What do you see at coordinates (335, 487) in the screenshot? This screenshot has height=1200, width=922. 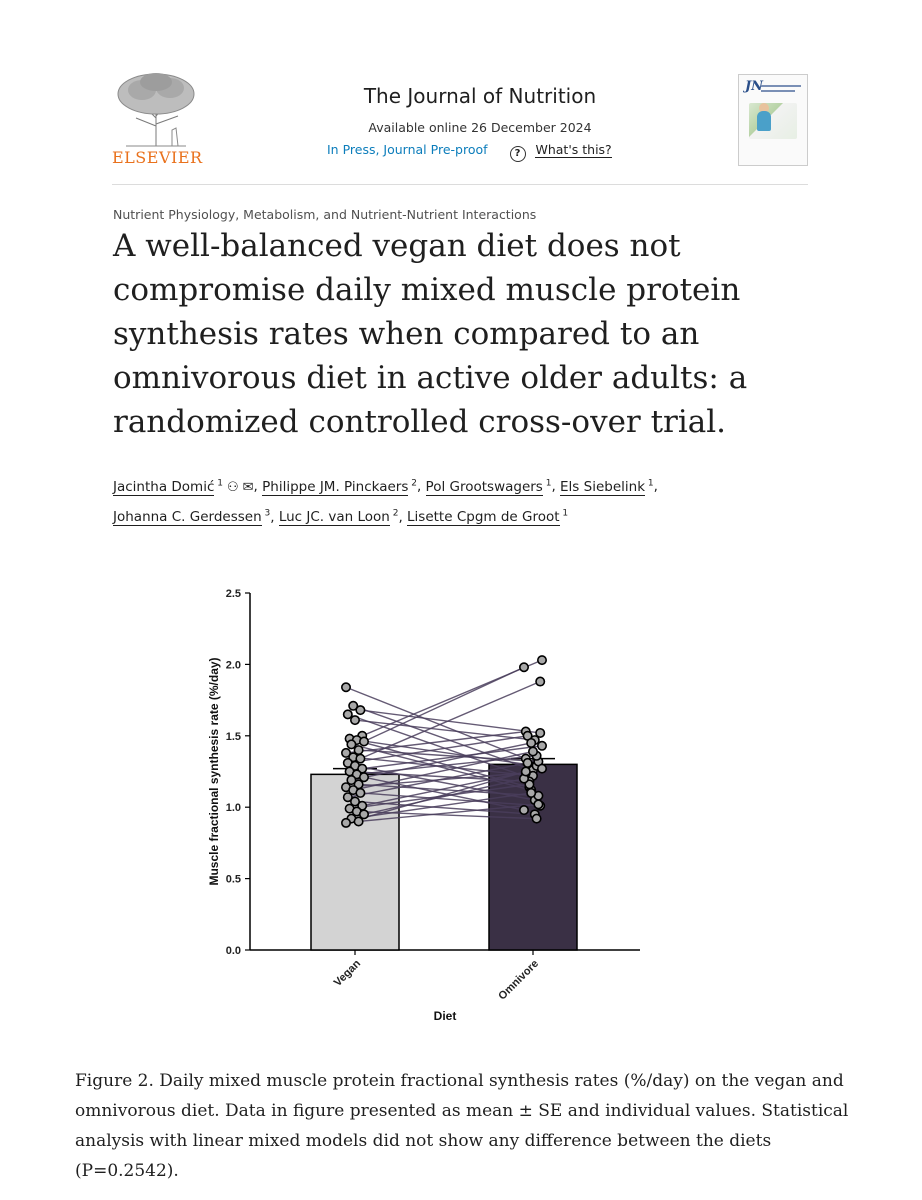 I see `author-name: Philippe JM. Pinckaers` at bounding box center [335, 487].